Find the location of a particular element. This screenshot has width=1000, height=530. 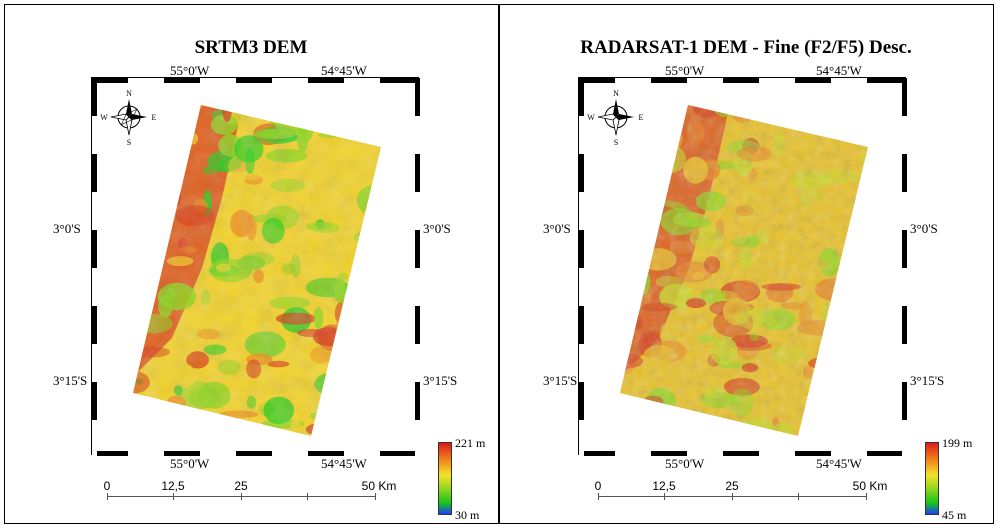

lon-label-top-left: 55°0'W is located at coordinates (685, 70).